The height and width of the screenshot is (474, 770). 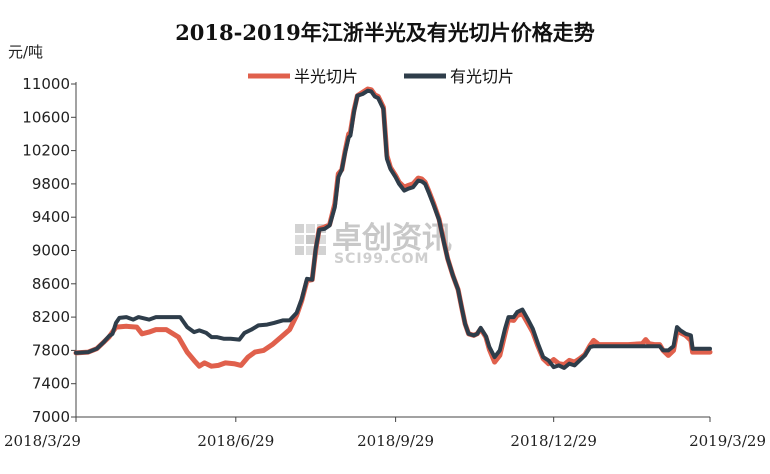 I want to click on legend: 半光切片 有光切片, so click(x=381, y=76).